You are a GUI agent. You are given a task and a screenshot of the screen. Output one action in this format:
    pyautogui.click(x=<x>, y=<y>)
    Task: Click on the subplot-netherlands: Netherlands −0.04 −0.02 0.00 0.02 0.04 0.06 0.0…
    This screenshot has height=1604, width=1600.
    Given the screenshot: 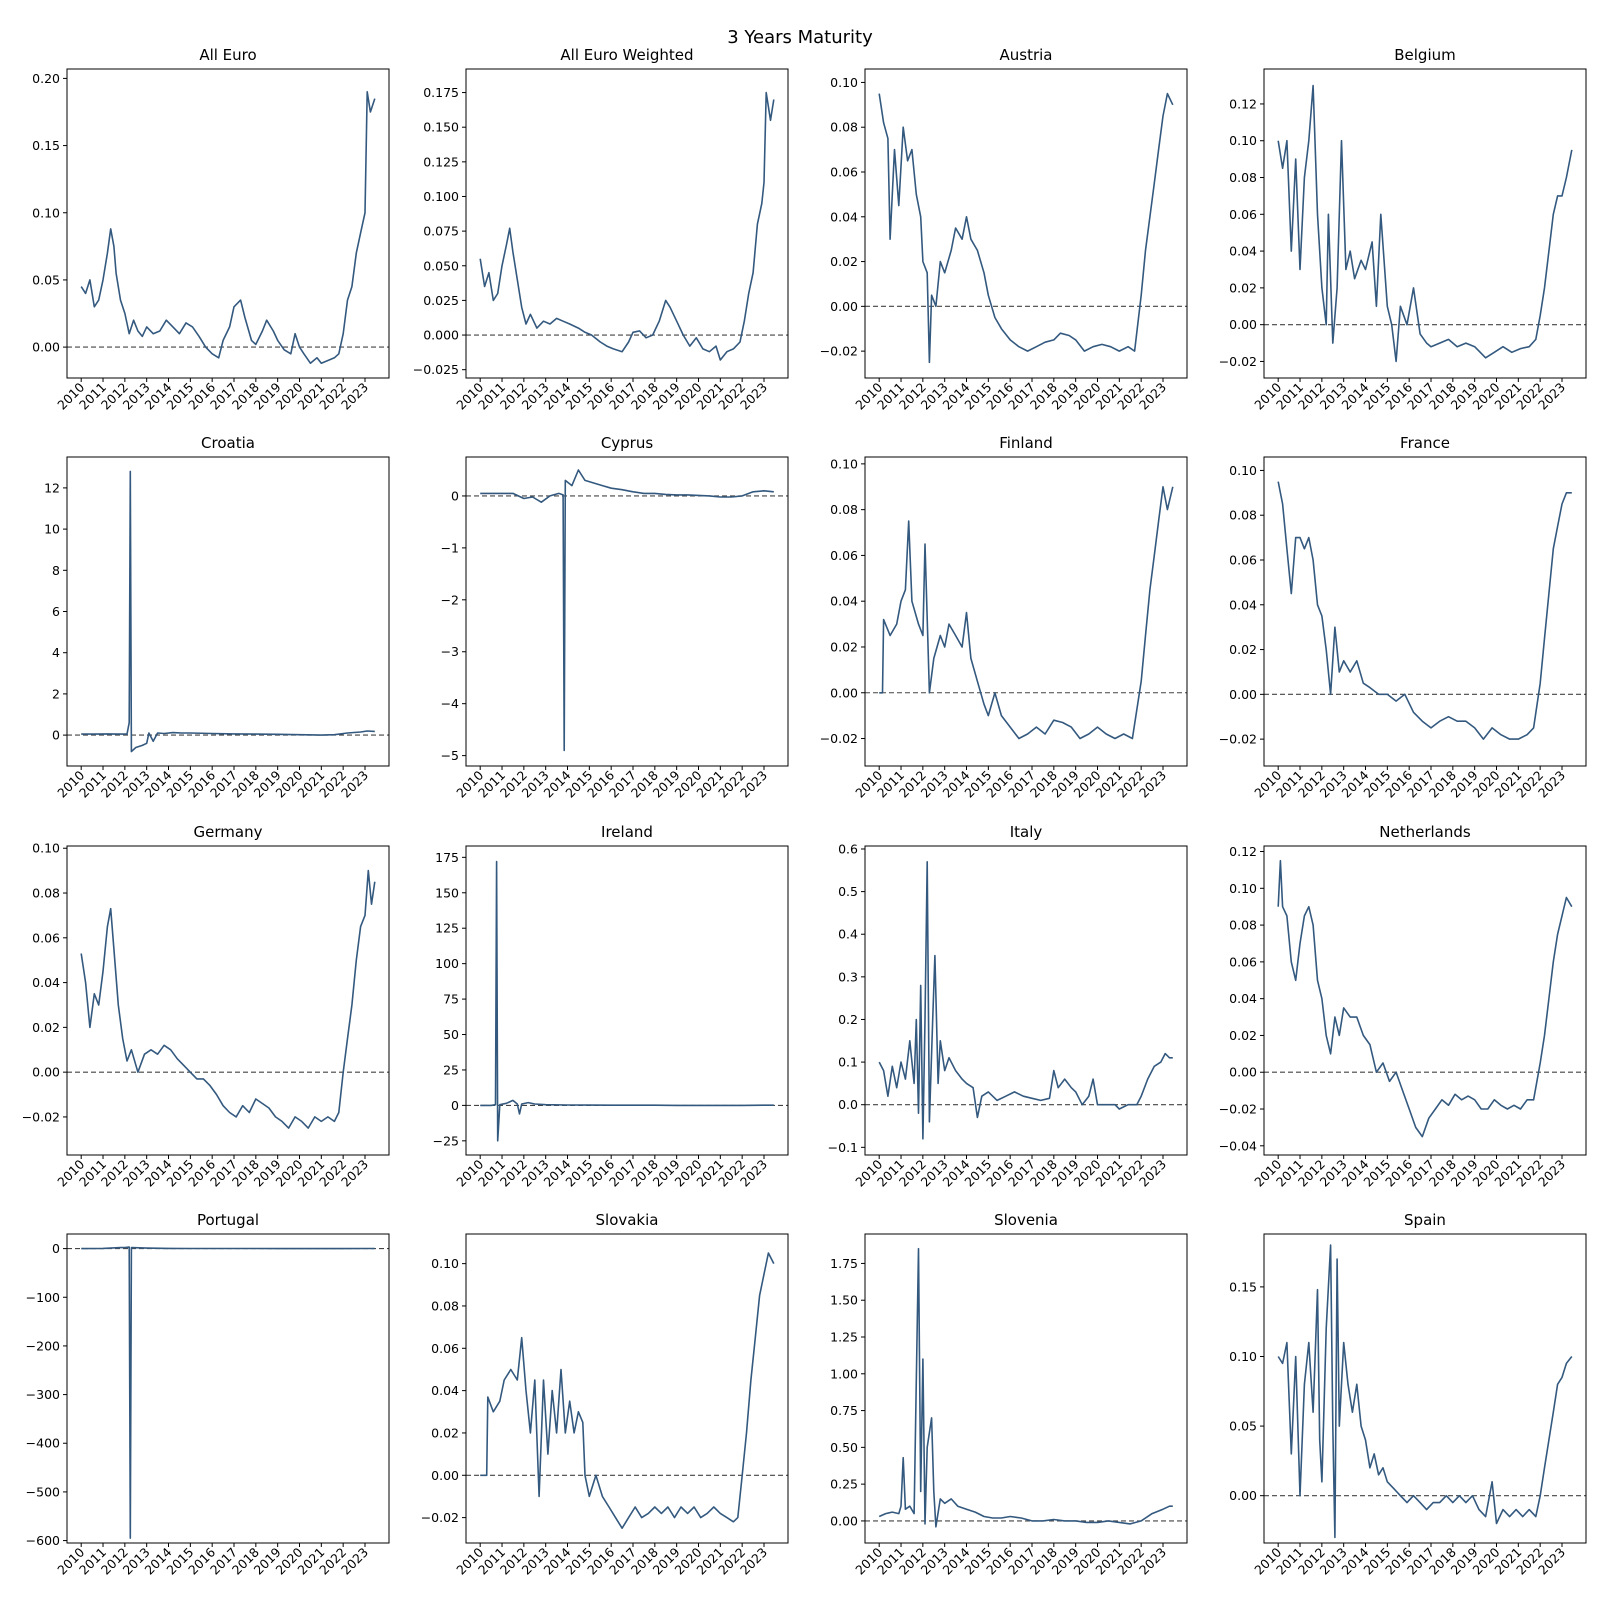 What is the action you would take?
    pyautogui.click(x=1403, y=1006)
    